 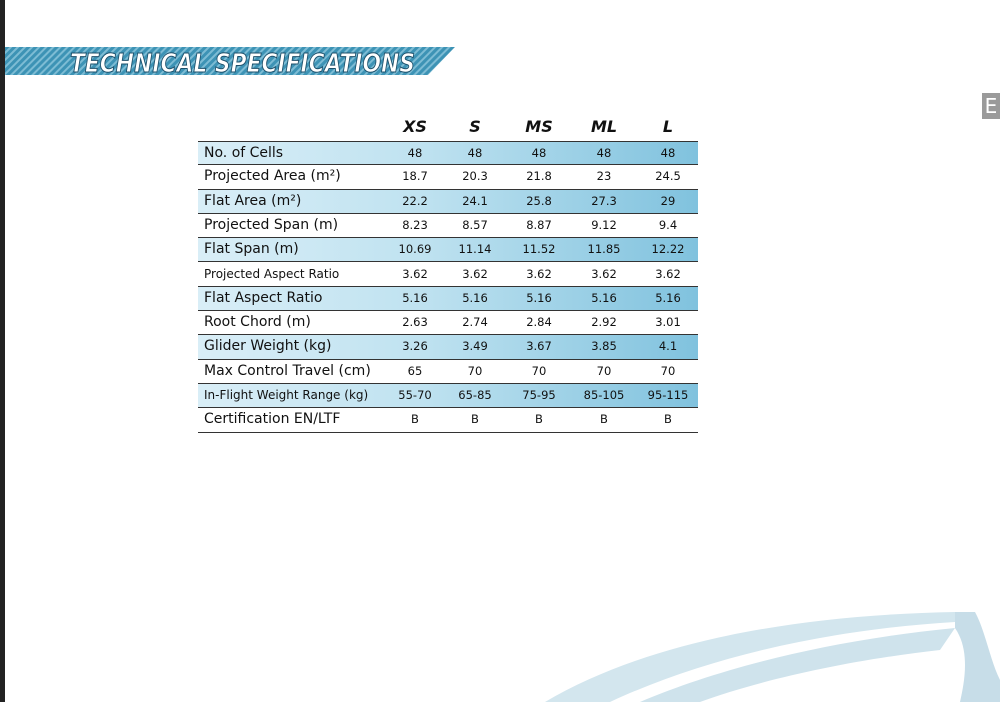 I want to click on row-label: Projected Aspect Ratio, so click(x=272, y=273).